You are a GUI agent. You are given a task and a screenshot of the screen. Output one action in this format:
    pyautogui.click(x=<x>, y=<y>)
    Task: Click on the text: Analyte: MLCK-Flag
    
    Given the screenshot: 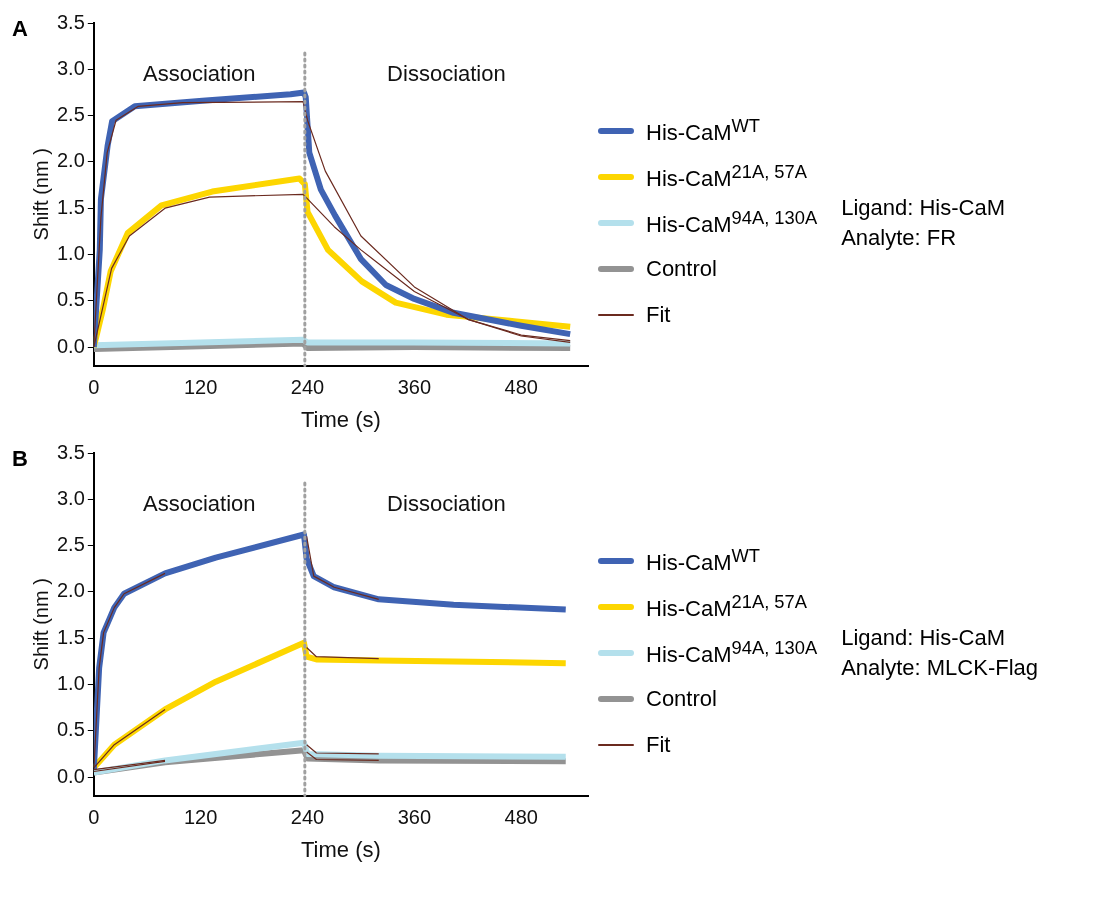 What is the action you would take?
    pyautogui.click(x=940, y=668)
    